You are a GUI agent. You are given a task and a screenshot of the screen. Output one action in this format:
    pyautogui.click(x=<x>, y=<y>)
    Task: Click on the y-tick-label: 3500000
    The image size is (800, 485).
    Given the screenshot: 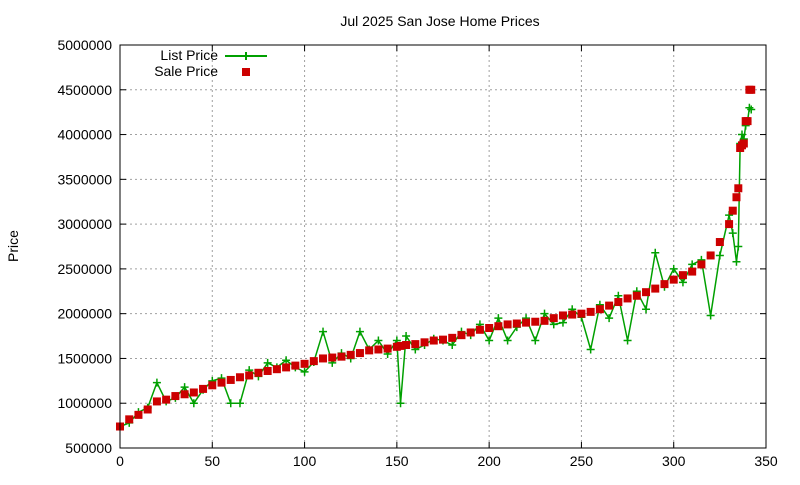 What is the action you would take?
    pyautogui.click(x=84, y=179)
    